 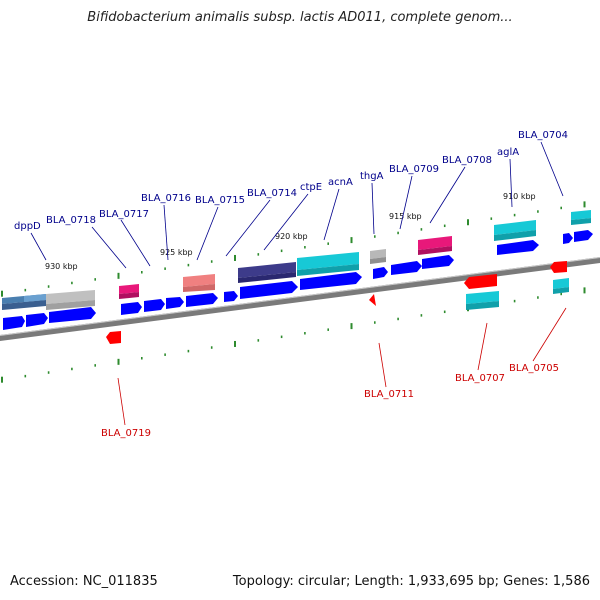 I want to click on gene-label-BLA_0705: BLA_0705, so click(x=534, y=368).